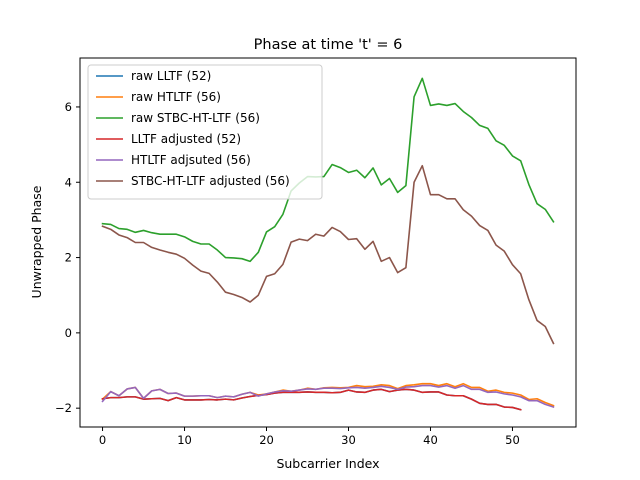  Describe the element at coordinates (68, 333) in the screenshot. I see `y-tick-label: 0` at that location.